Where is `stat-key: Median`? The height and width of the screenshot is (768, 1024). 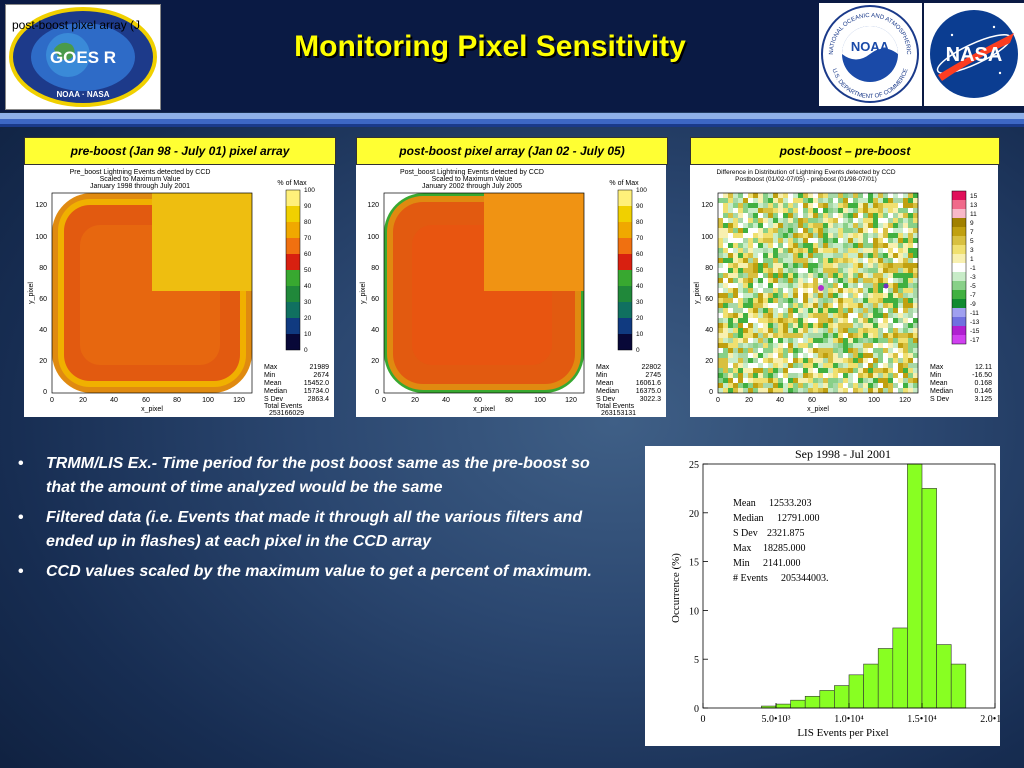 stat-key: Median is located at coordinates (607, 391).